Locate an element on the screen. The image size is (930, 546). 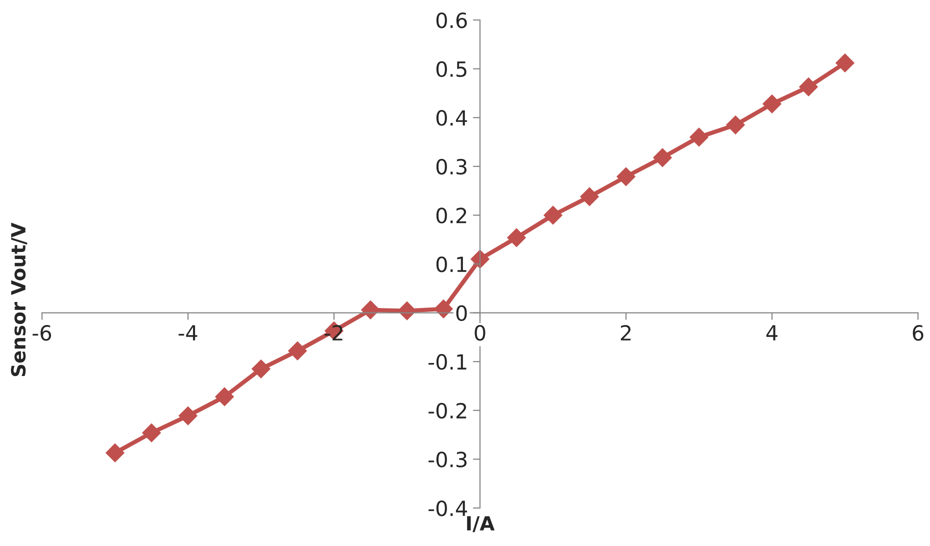
y-tick-label: 0.6 is located at coordinates (451, 20).